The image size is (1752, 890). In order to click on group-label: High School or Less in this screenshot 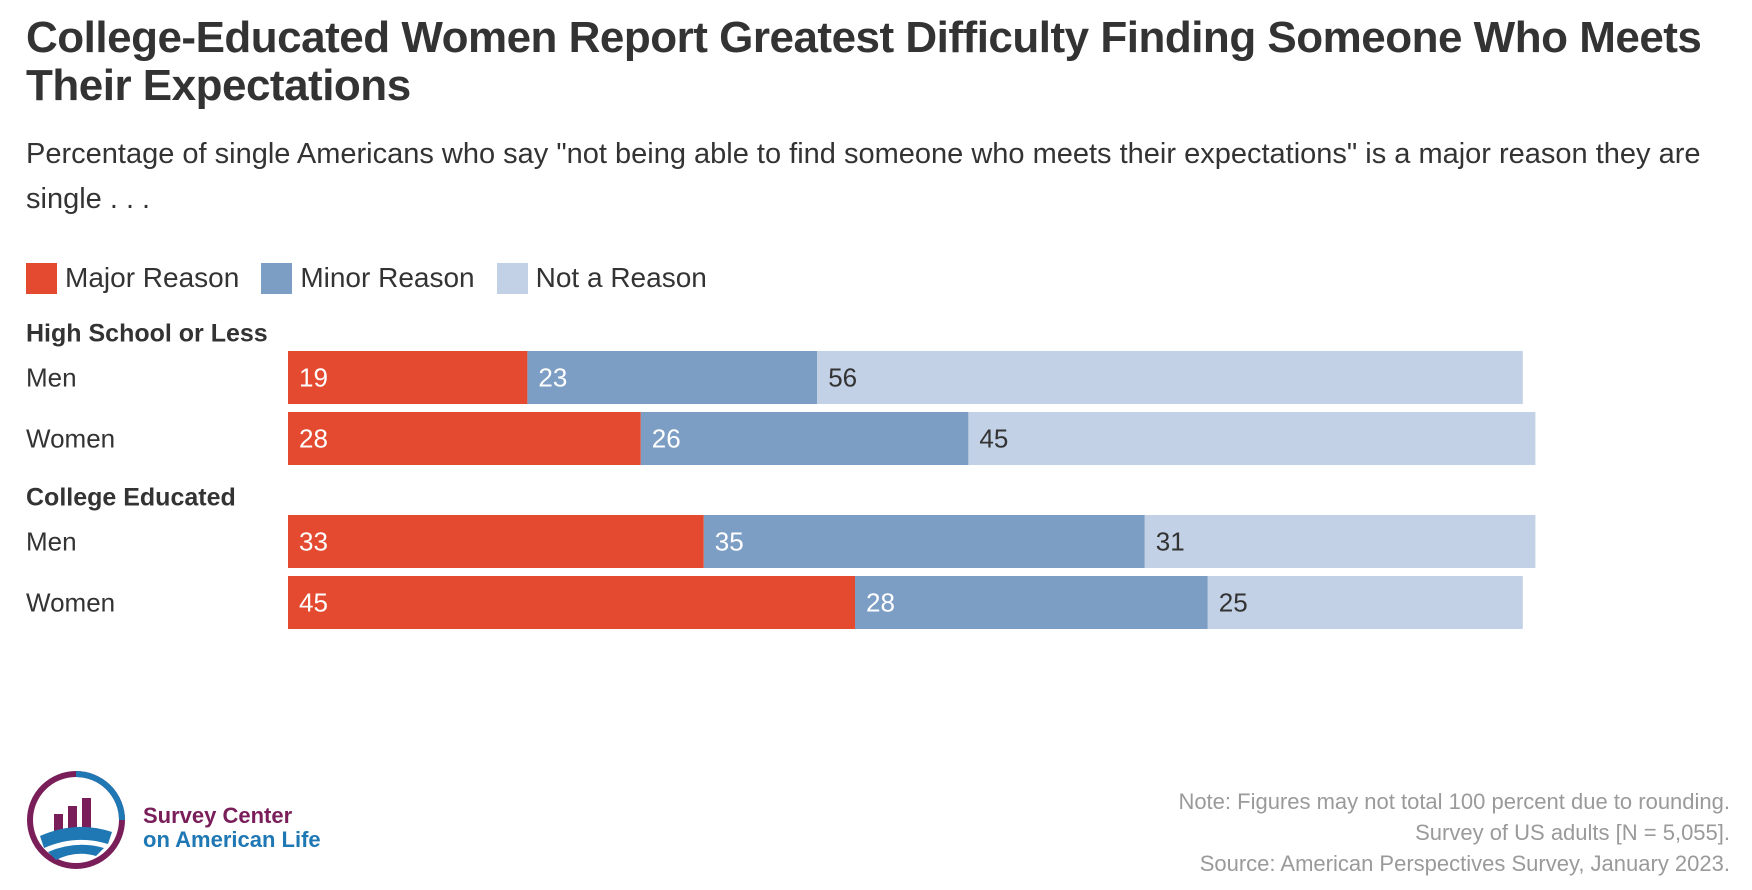, I will do `click(147, 334)`.